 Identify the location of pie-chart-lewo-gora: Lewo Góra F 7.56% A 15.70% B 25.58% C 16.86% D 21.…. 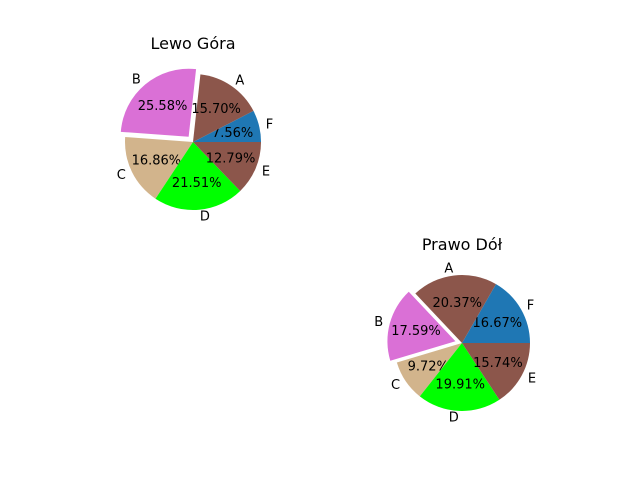
(195, 129).